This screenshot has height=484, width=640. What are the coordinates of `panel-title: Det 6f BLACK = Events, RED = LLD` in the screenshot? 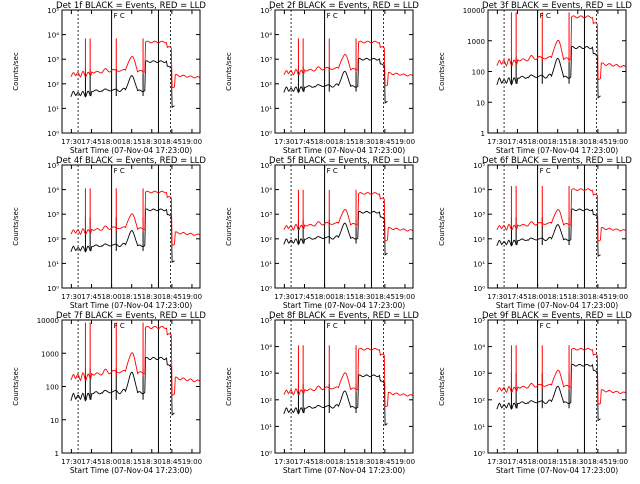 It's located at (557, 161).